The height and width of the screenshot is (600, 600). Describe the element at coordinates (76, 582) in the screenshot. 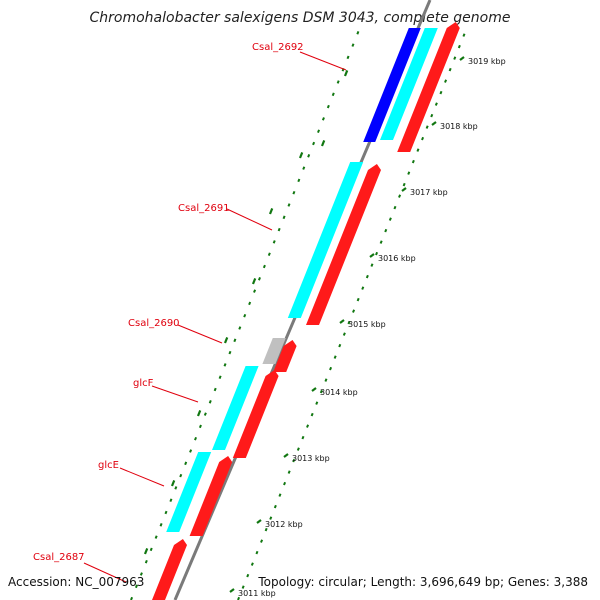

I see `accession-text: Accession: NC_007963` at that location.